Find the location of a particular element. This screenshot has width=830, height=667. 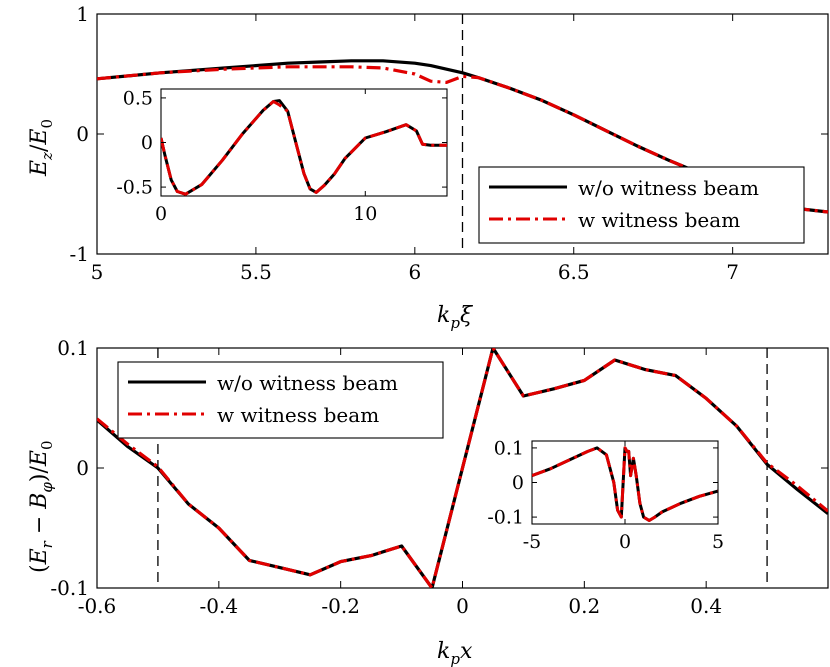

bottom-x-axis-label: kpx is located at coordinates (455, 653).